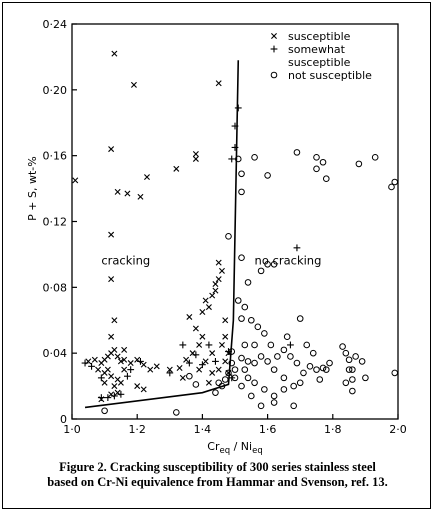 The image size is (435, 513). What do you see at coordinates (55, 287) in the screenshot?
I see `y-tick-label: 0·08` at bounding box center [55, 287].